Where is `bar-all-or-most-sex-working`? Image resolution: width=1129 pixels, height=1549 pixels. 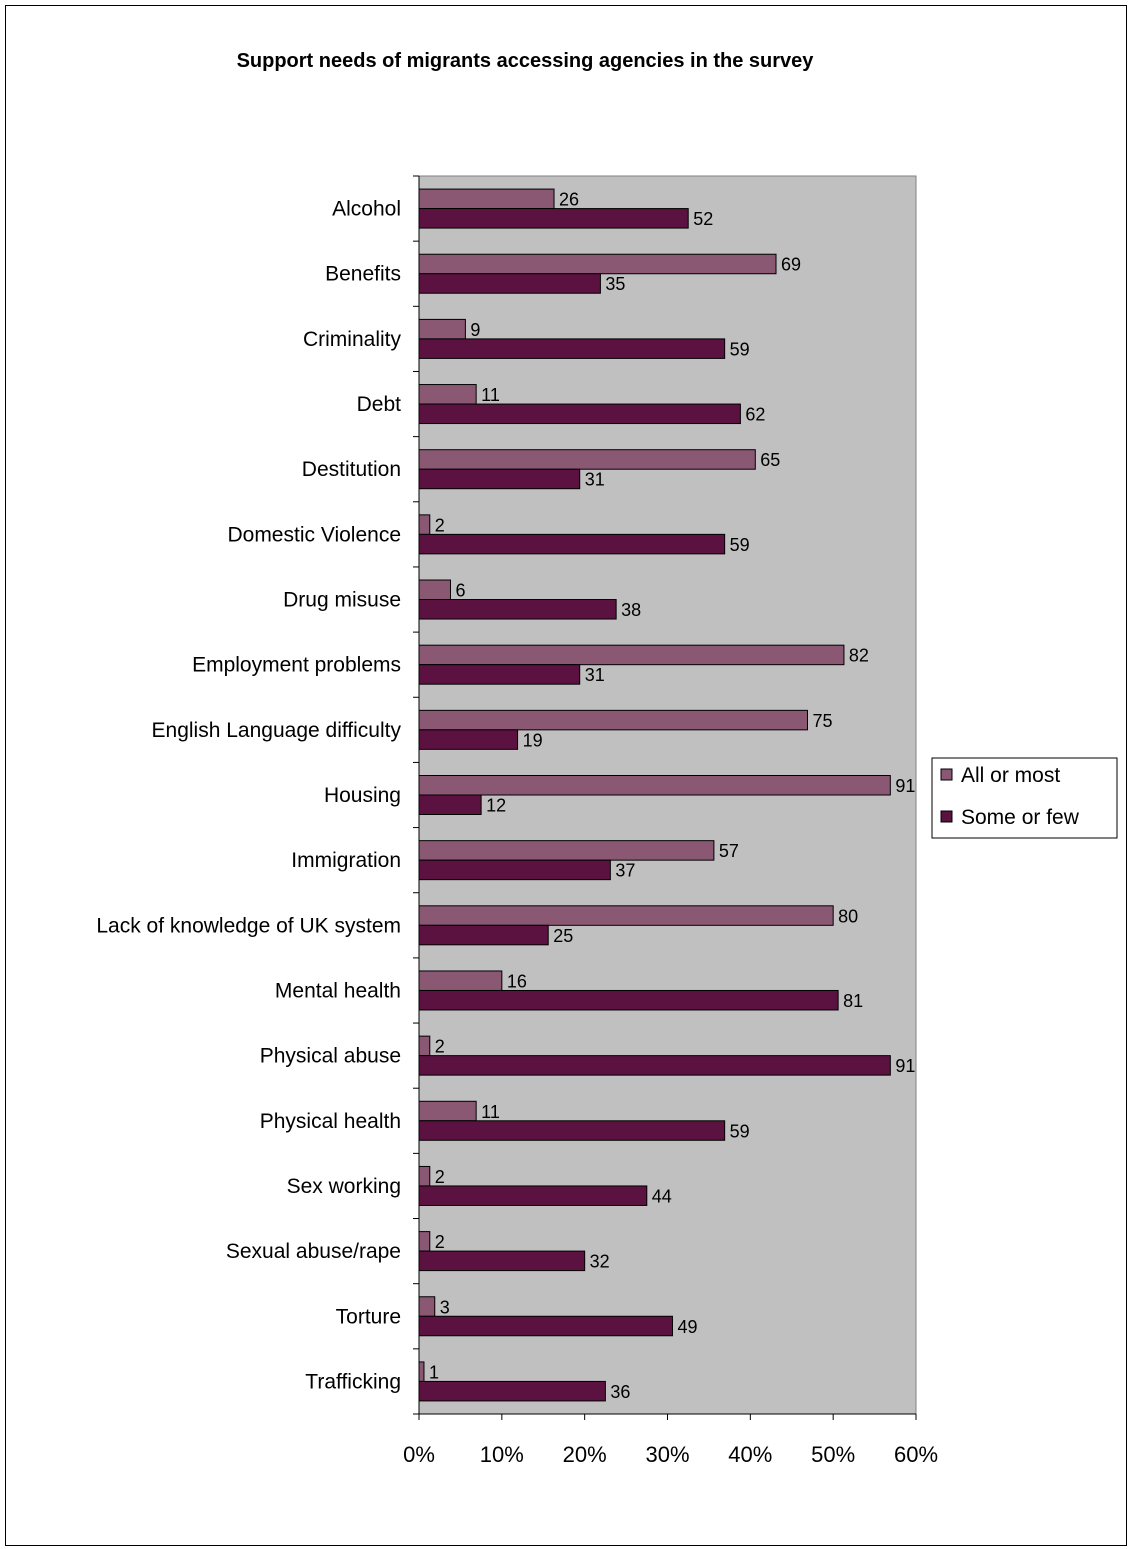 bar-all-or-most-sex-working is located at coordinates (424, 1176).